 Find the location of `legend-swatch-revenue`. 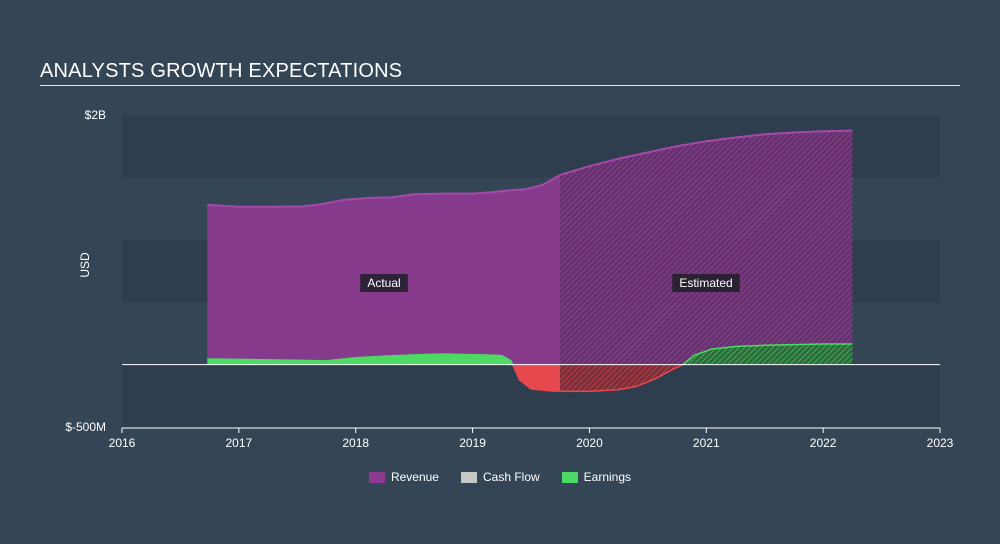

legend-swatch-revenue is located at coordinates (376, 477).